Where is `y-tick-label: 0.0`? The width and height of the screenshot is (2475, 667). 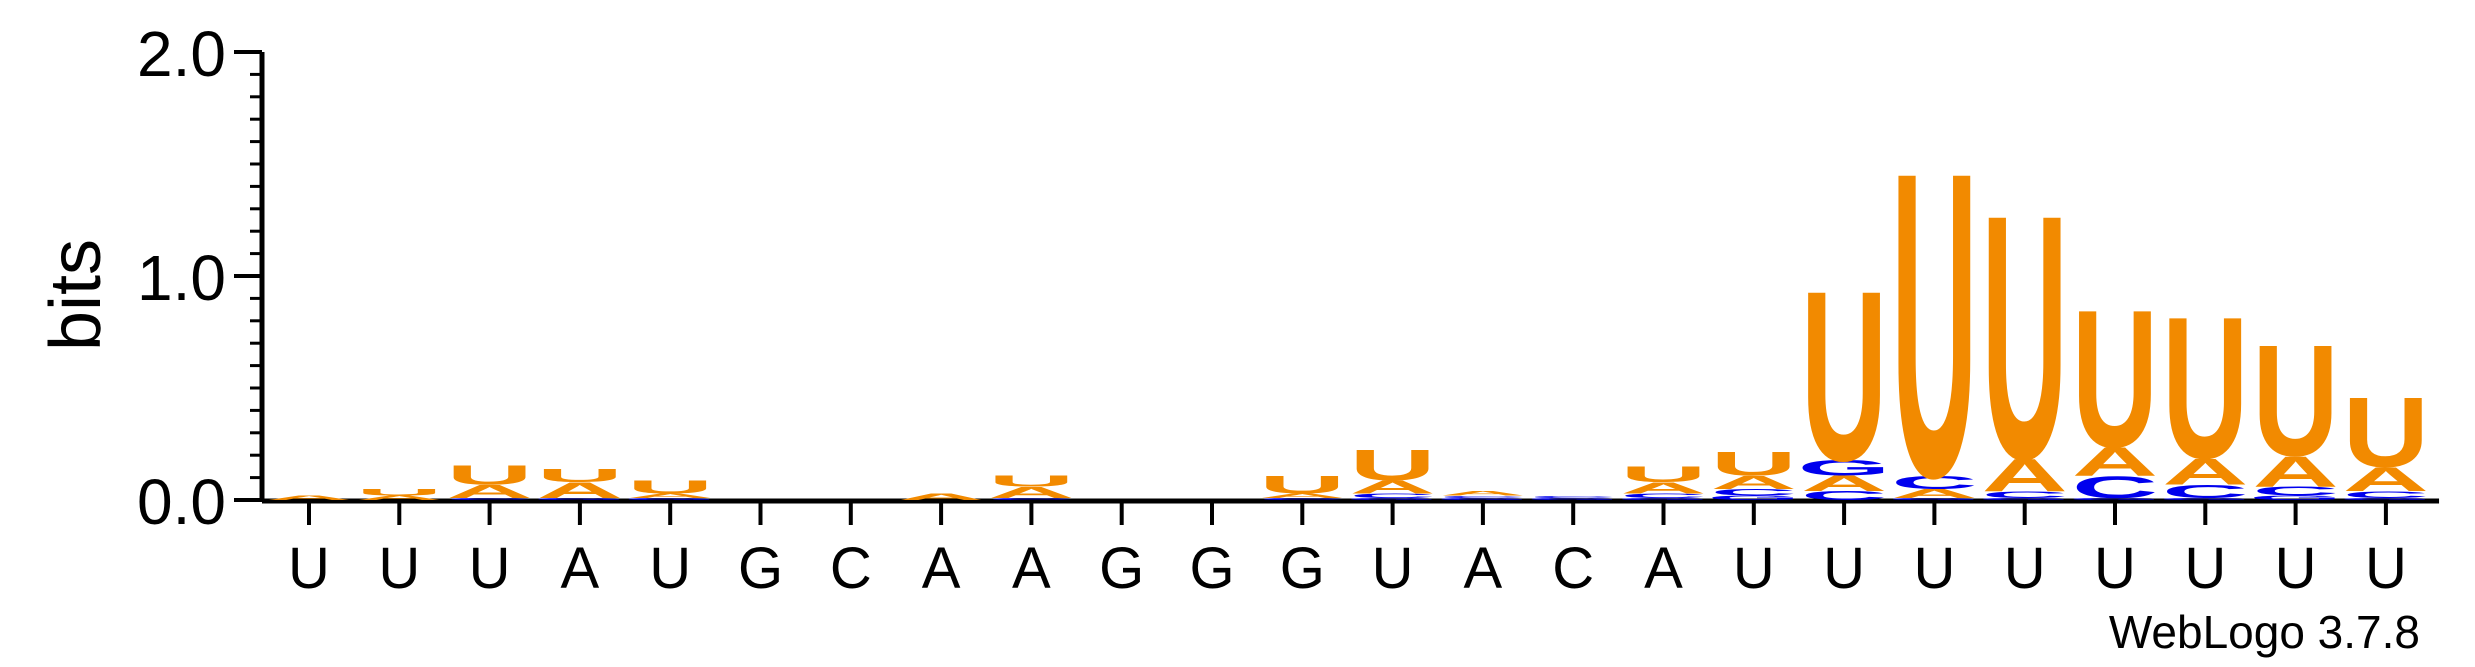
y-tick-label: 0.0 is located at coordinates (181, 502).